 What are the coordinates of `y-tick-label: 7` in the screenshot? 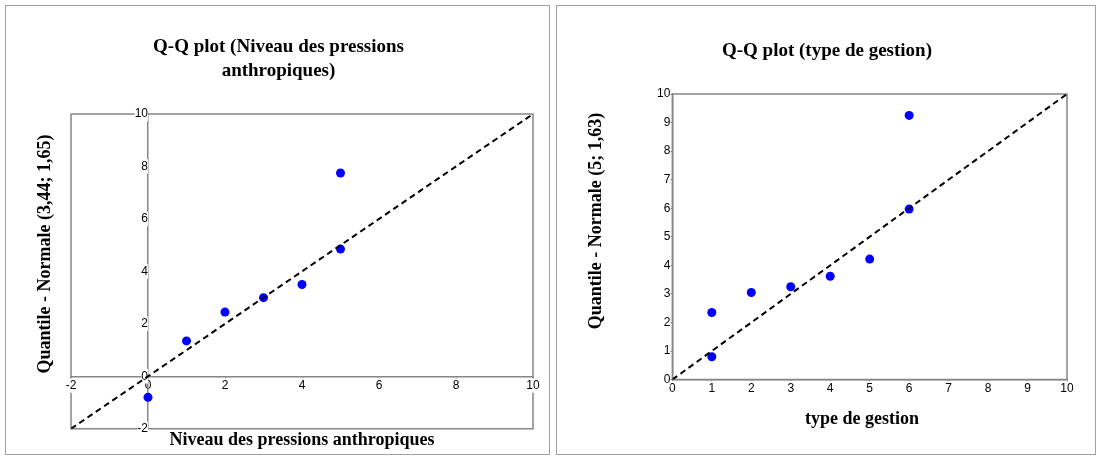 It's located at (667, 178).